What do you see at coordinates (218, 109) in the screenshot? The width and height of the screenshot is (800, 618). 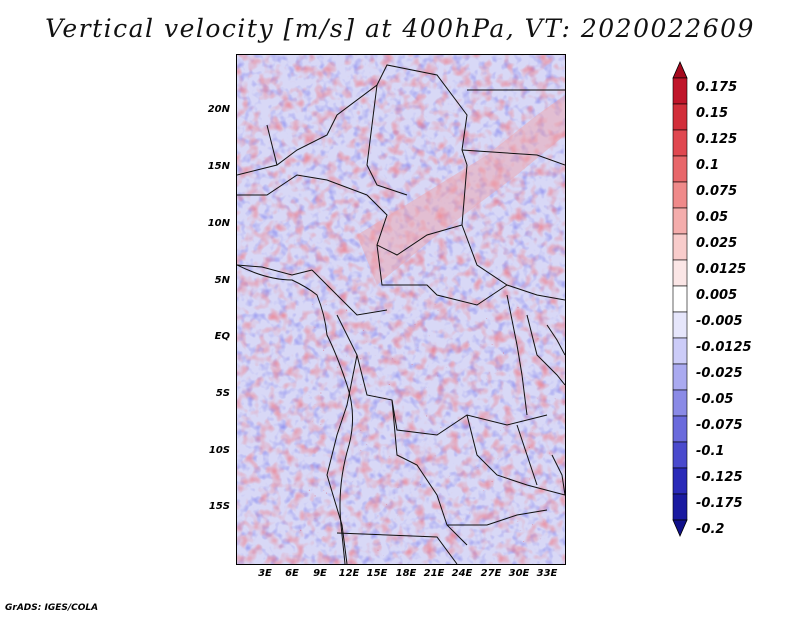 I see `lat-label-20n: 20N` at bounding box center [218, 109].